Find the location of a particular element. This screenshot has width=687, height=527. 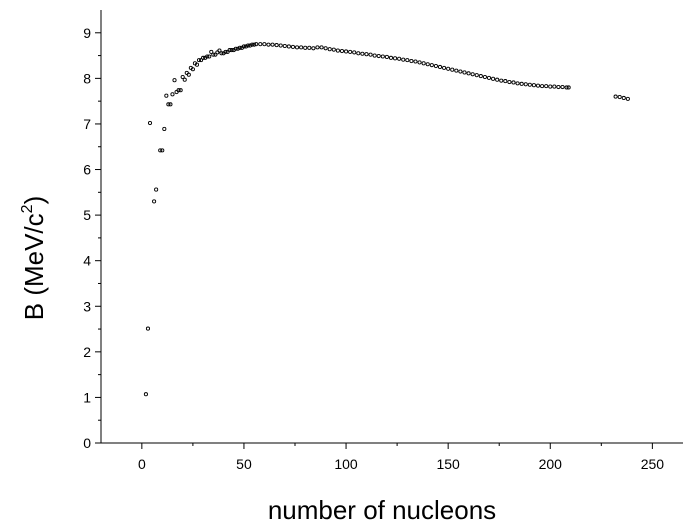

y-axis-title-suffix: ) is located at coordinates (34, 200).